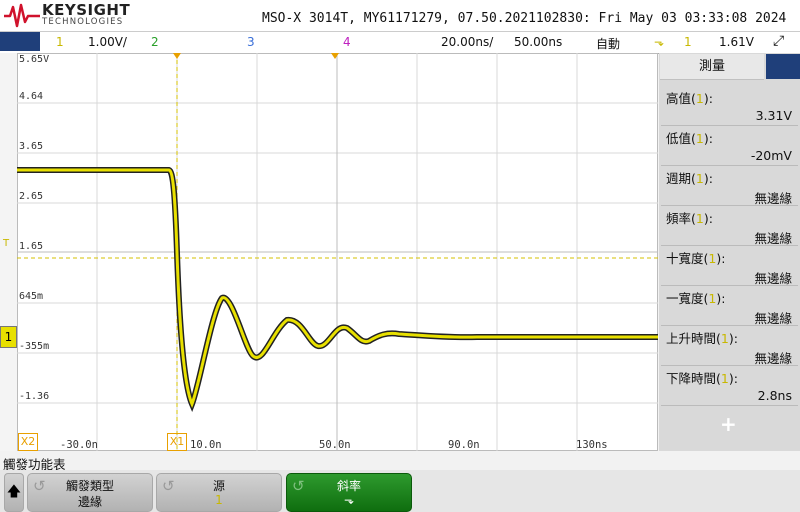 The height and width of the screenshot is (512, 800). What do you see at coordinates (83, 22) in the screenshot?
I see `brand-subtitle: TECHNOLOGIES` at bounding box center [83, 22].